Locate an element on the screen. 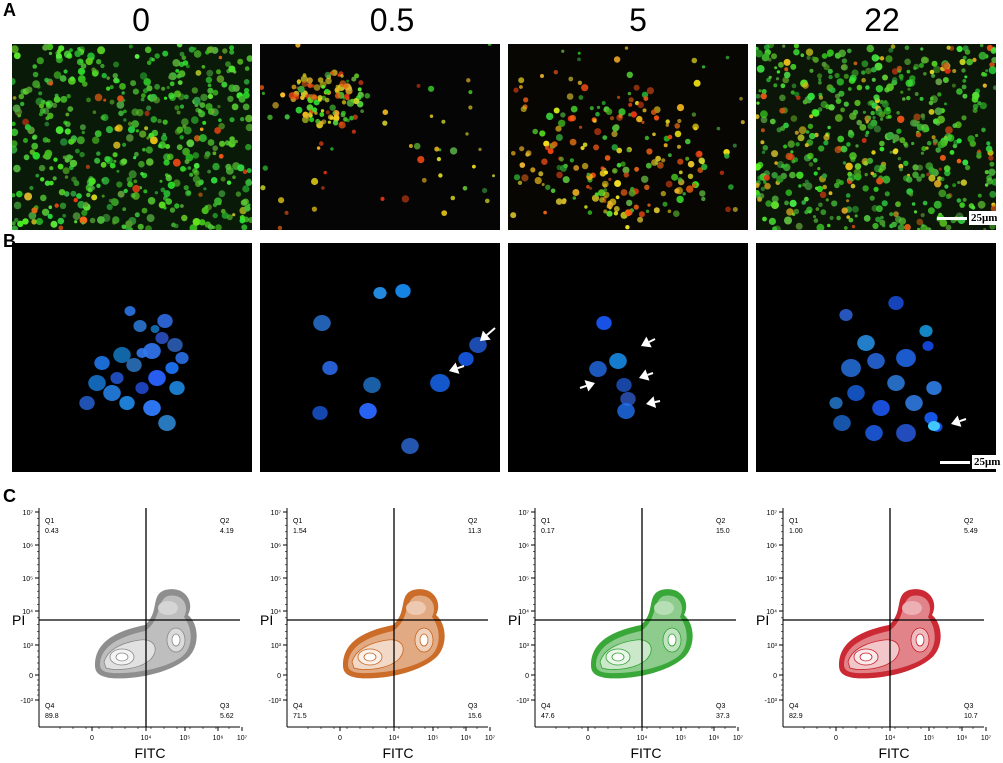 The width and height of the screenshot is (1003, 763). scale-bar-b: 25μm is located at coordinates (971, 462).